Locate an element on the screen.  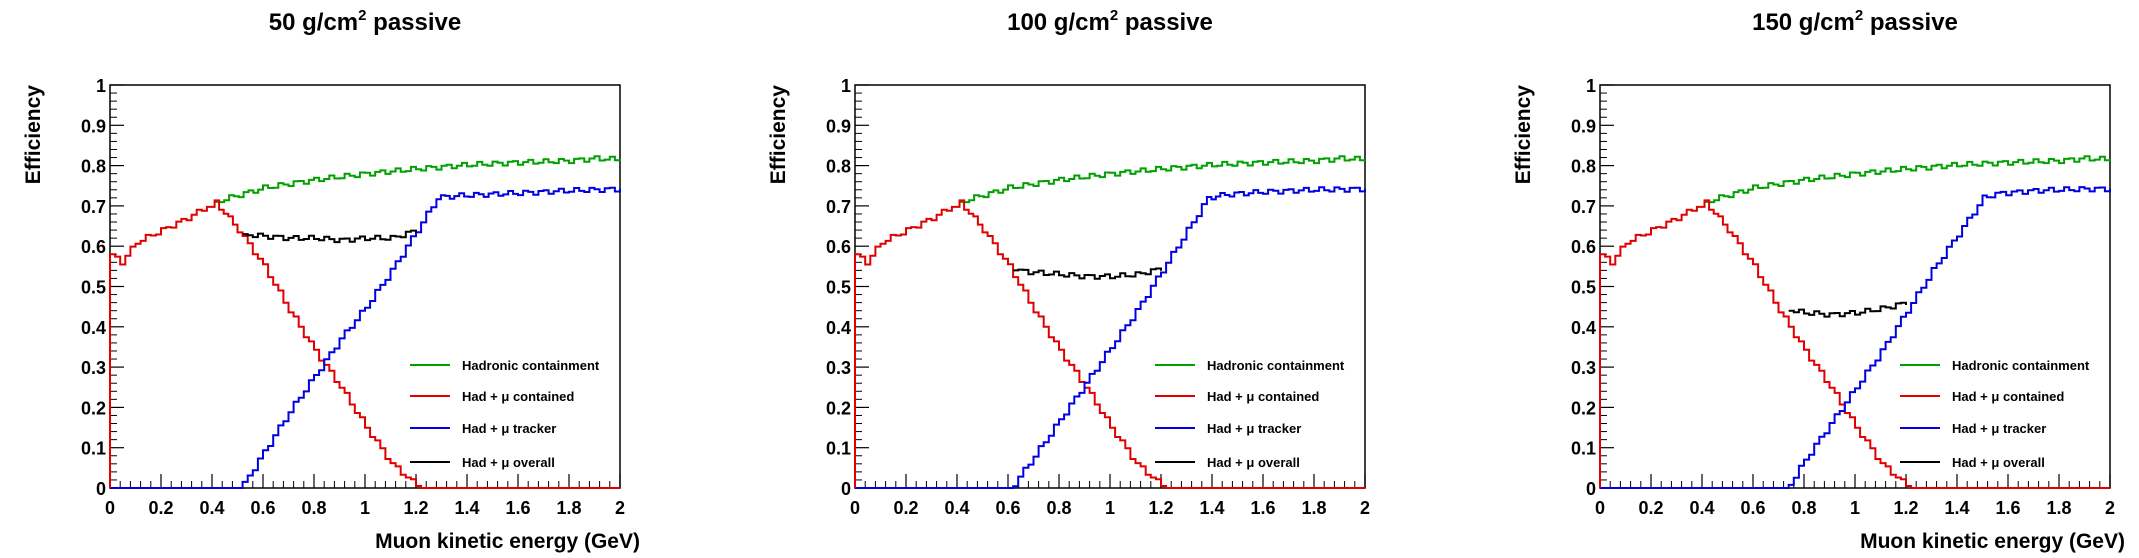
chart-title-main: 100 g/cm is located at coordinates (1058, 22).